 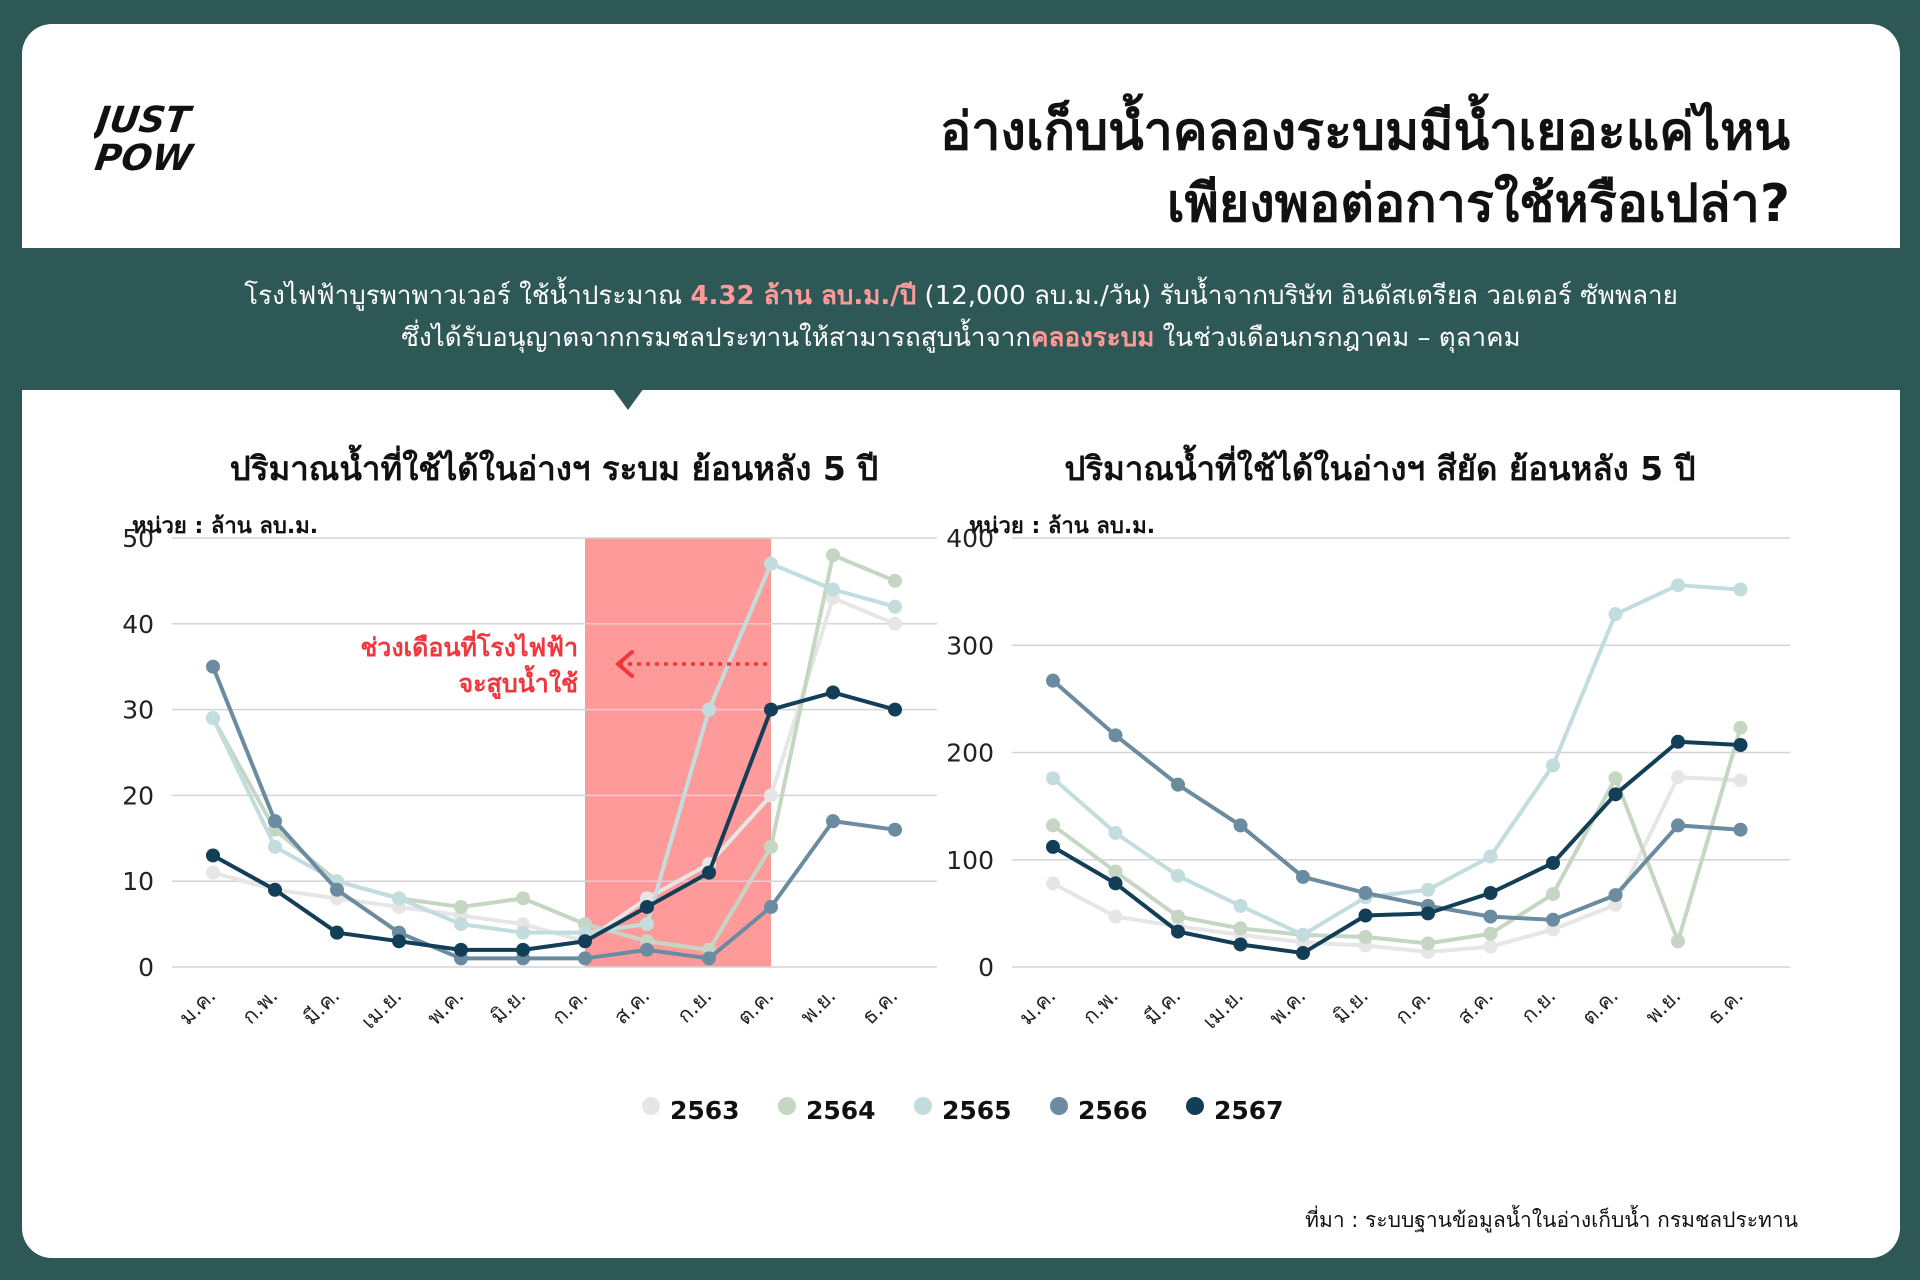 I want to click on chart2-y-tick-label: 200, so click(x=970, y=753).